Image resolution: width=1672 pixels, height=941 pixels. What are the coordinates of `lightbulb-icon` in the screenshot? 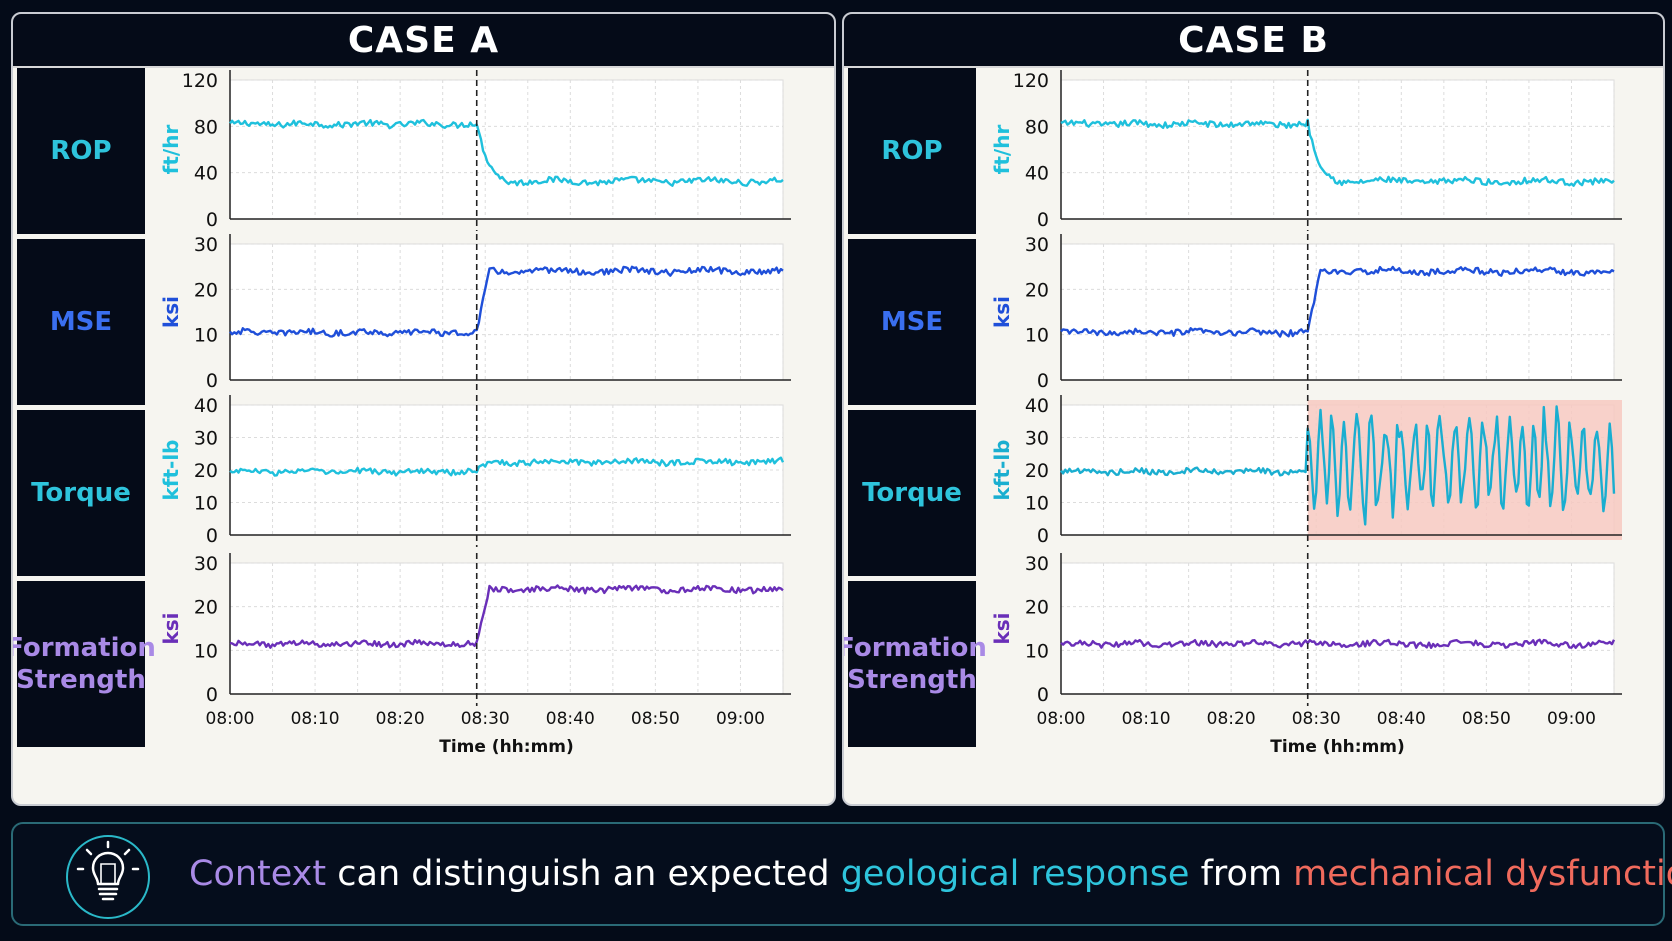 It's located at (108, 877).